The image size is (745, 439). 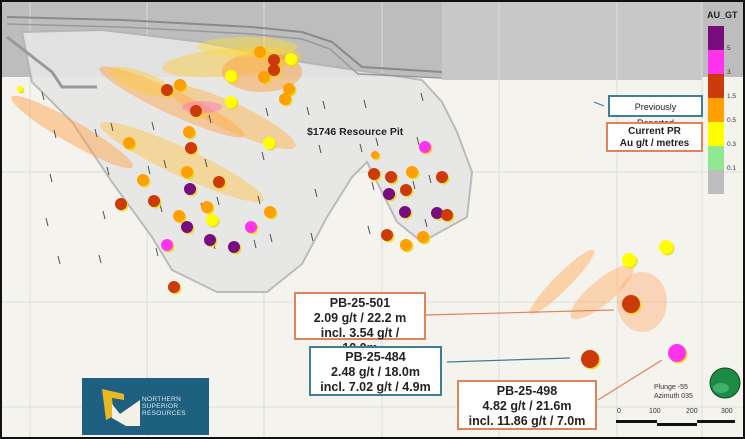 I want to click on logo-text: NORTHERN SUPERIOR RESOURCES, so click(x=164, y=406).